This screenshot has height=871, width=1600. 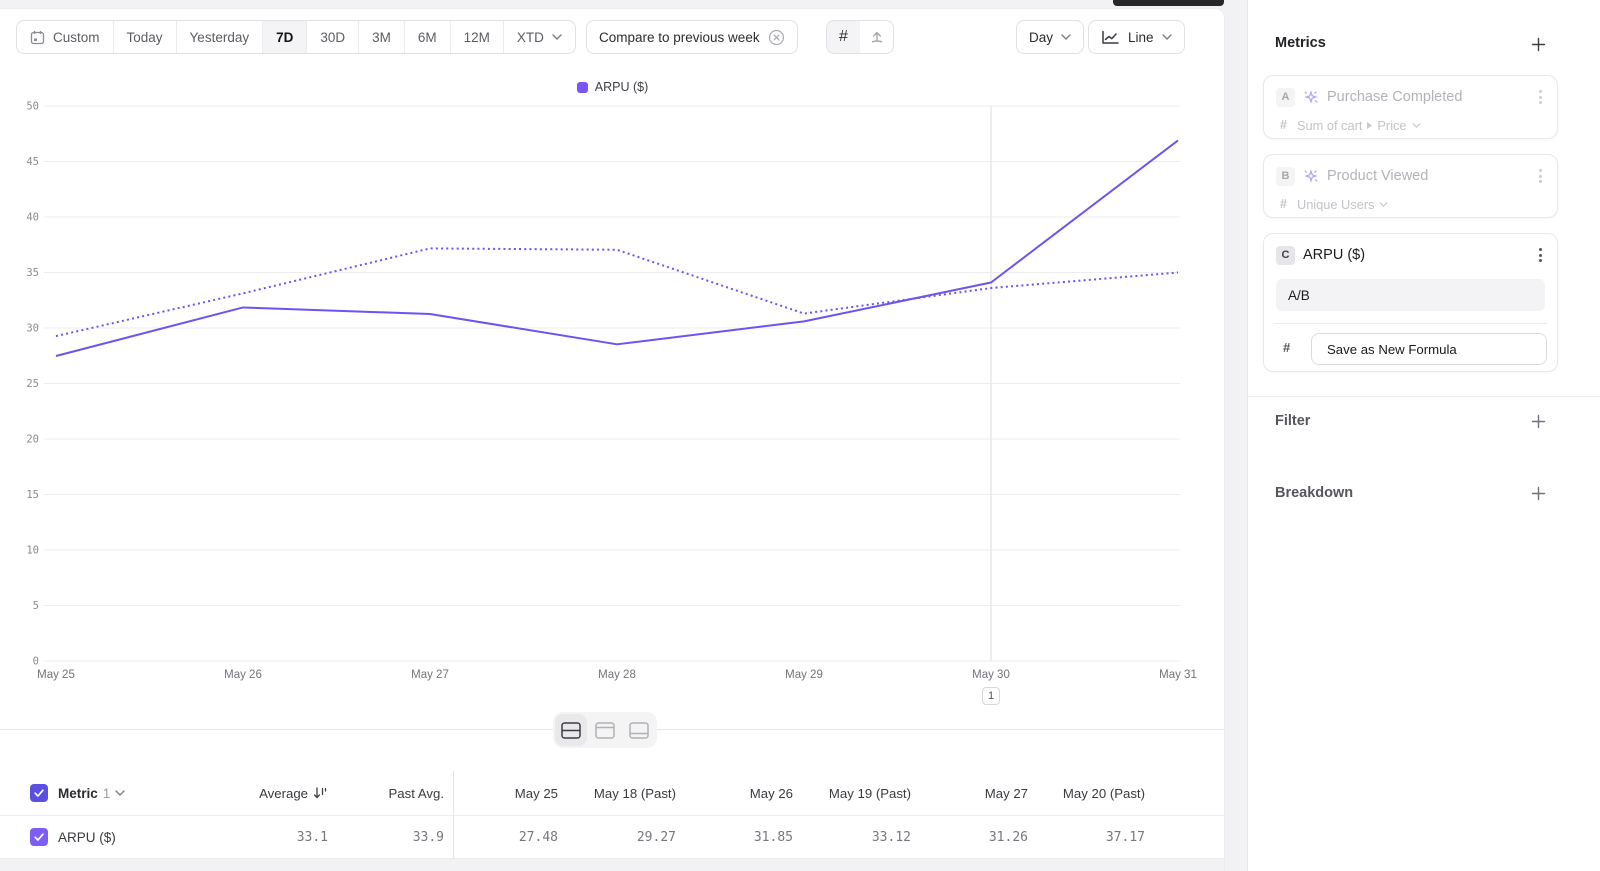 I want to click on svg-text: 5, so click(x=36, y=606).